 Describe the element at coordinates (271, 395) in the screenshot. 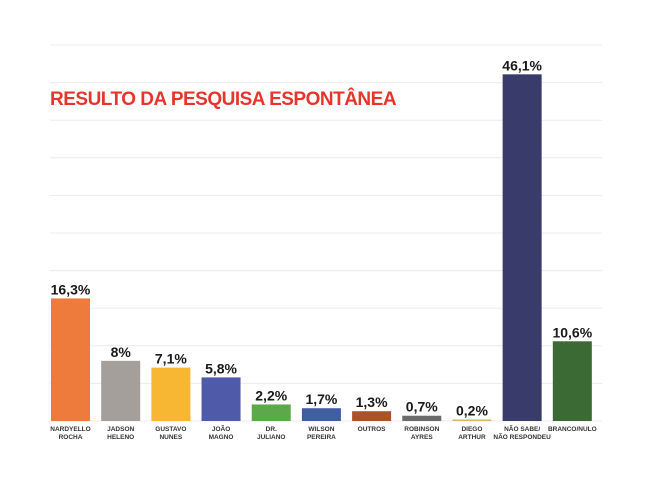

I see `bar-value-label: 2,2%` at that location.